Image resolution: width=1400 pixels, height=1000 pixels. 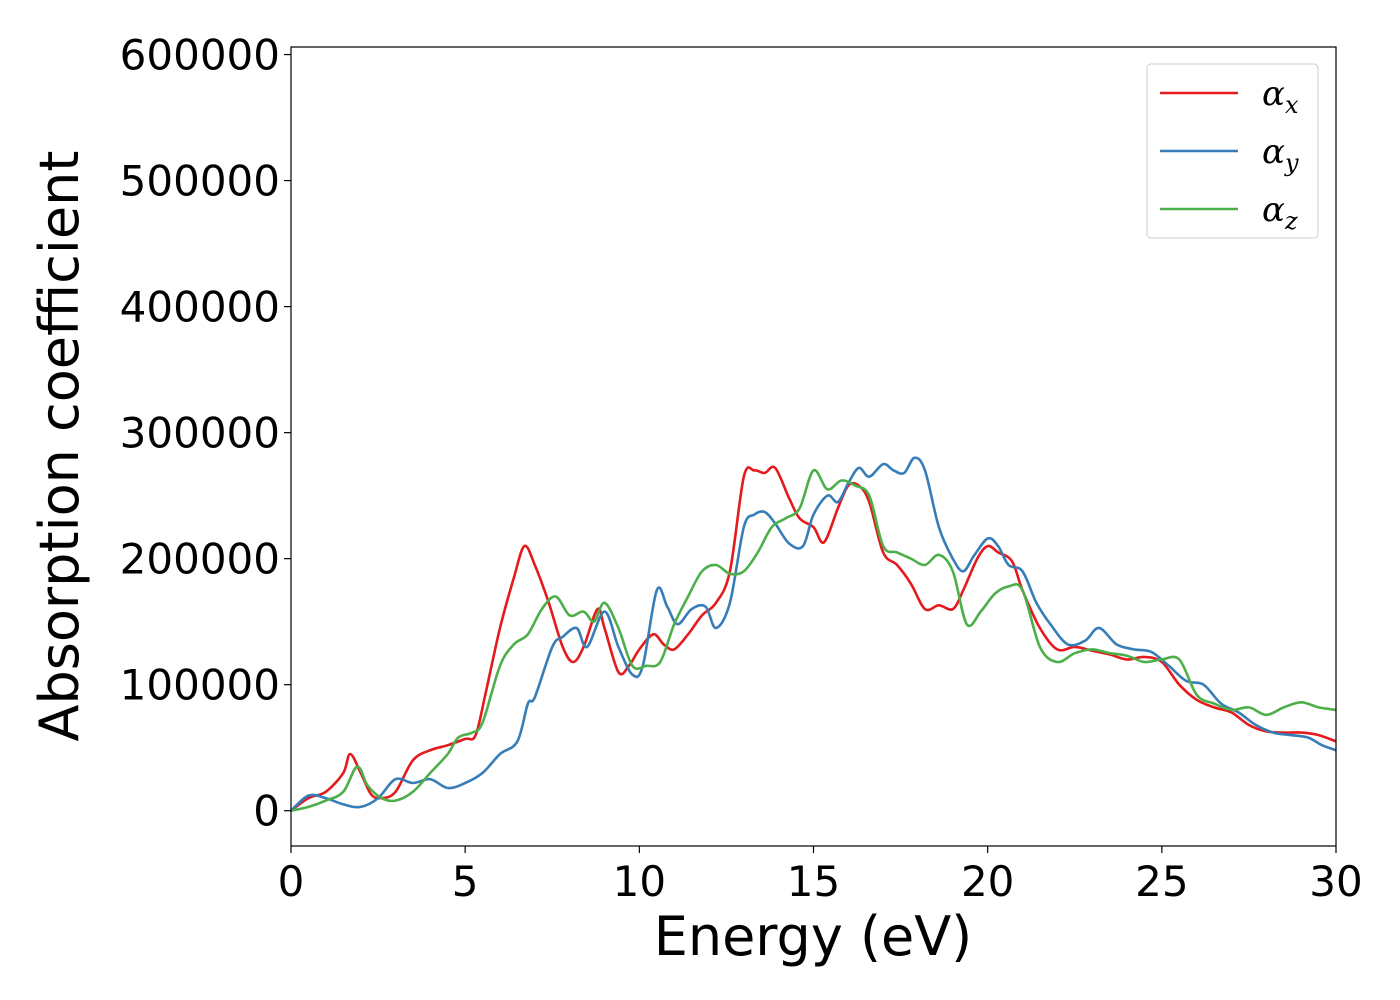 What do you see at coordinates (465, 881) in the screenshot?
I see `x-tick-label: 5` at bounding box center [465, 881].